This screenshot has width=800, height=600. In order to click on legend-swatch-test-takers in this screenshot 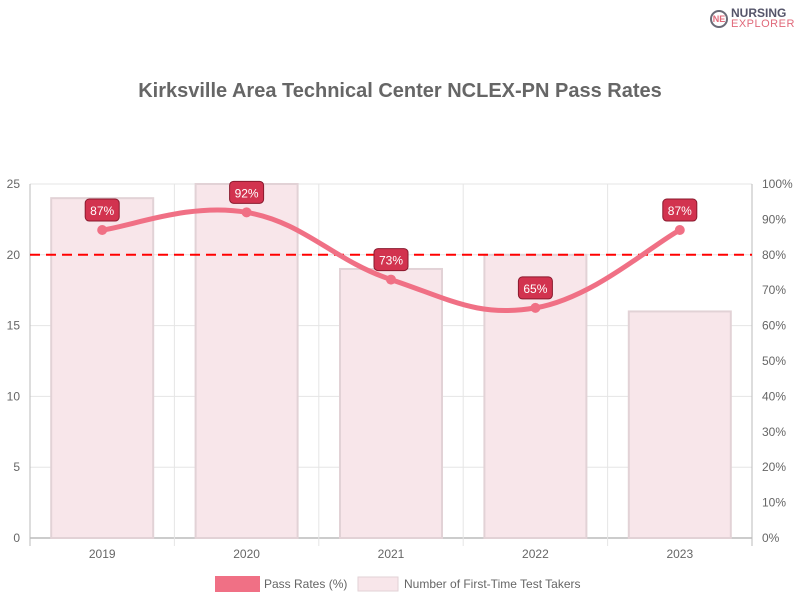, I will do `click(378, 584)`.